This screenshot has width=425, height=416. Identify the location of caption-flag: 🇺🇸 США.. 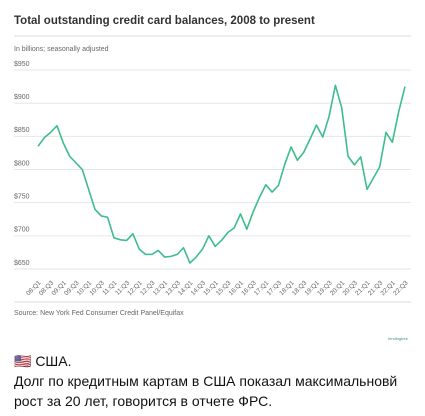
(43, 361).